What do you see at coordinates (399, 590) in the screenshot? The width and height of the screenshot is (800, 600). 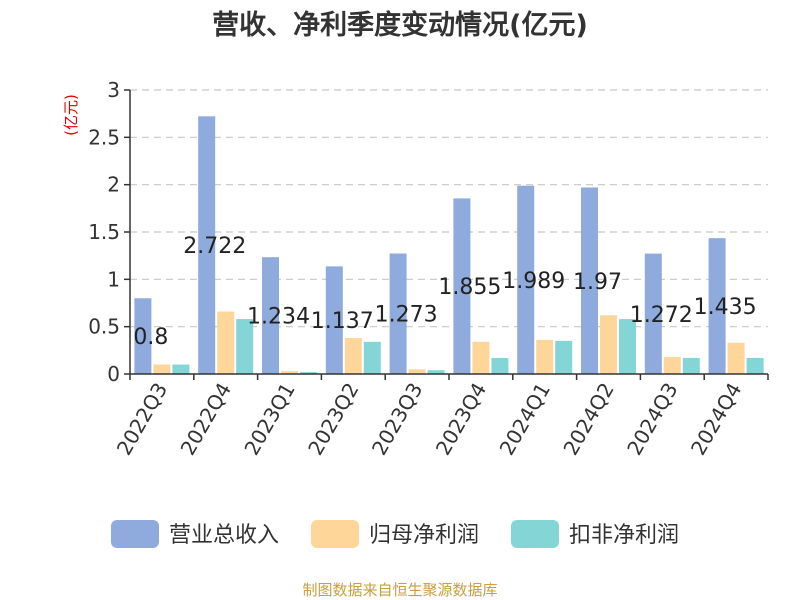 I see `data-source-note: 制图数据来自恒生聚源数据库` at bounding box center [399, 590].